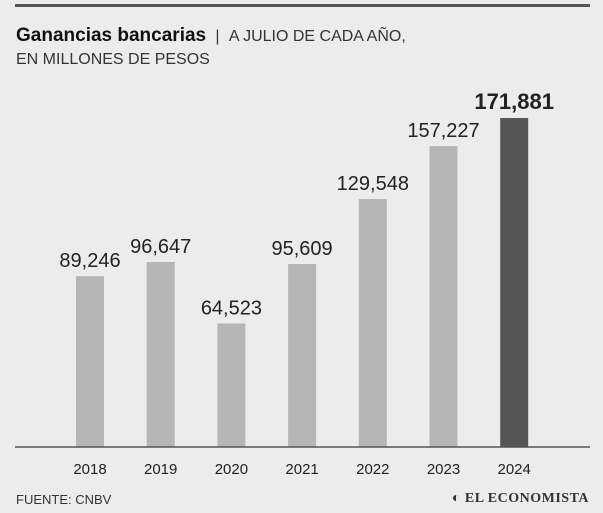 This screenshot has height=513, width=603. I want to click on x-tick-label-2020: 2020, so click(231, 469).